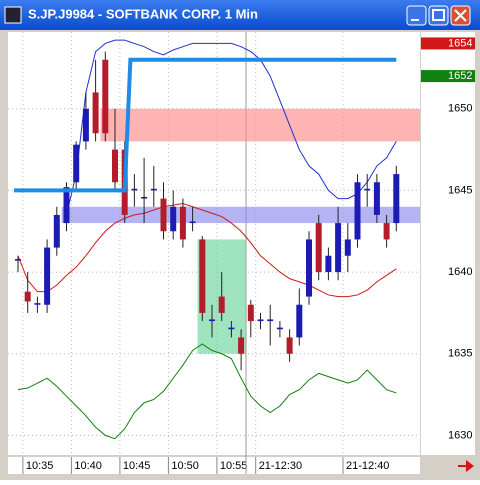 This screenshot has height=485, width=480. I want to click on price-marker-label: 1652, so click(460, 76).